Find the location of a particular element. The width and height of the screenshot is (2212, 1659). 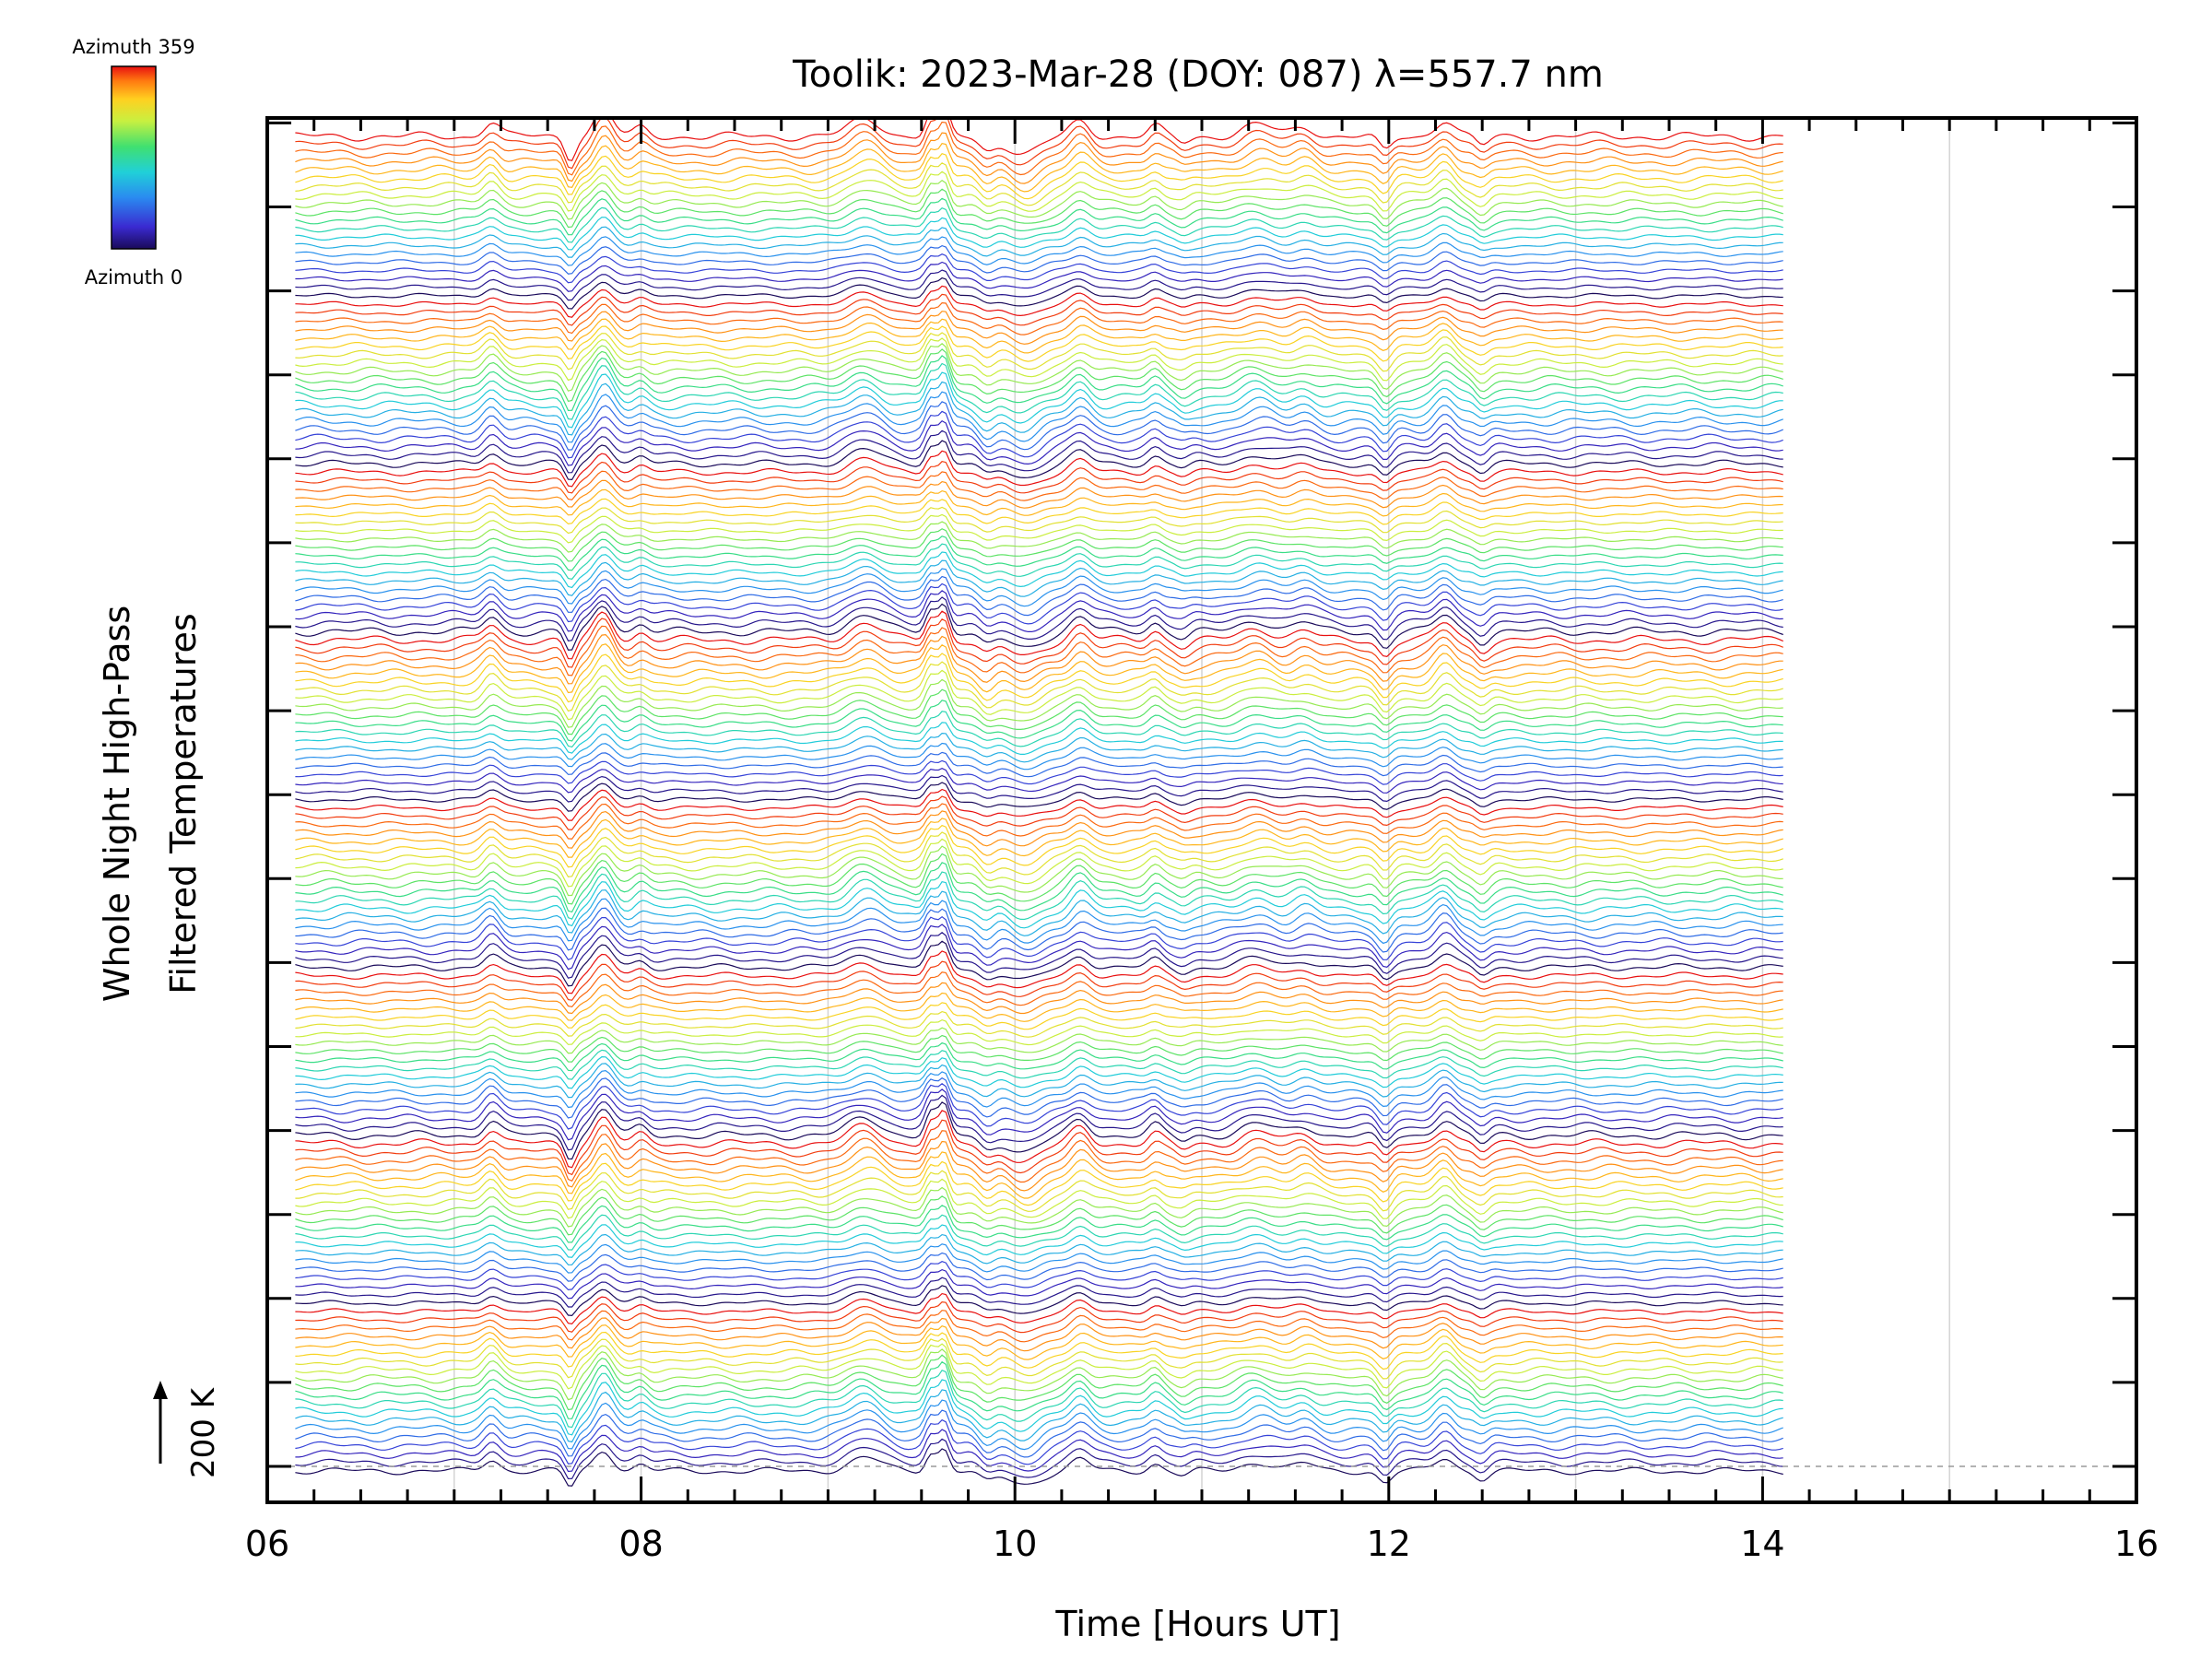

x-tick-label: 08 is located at coordinates (640, 1544).